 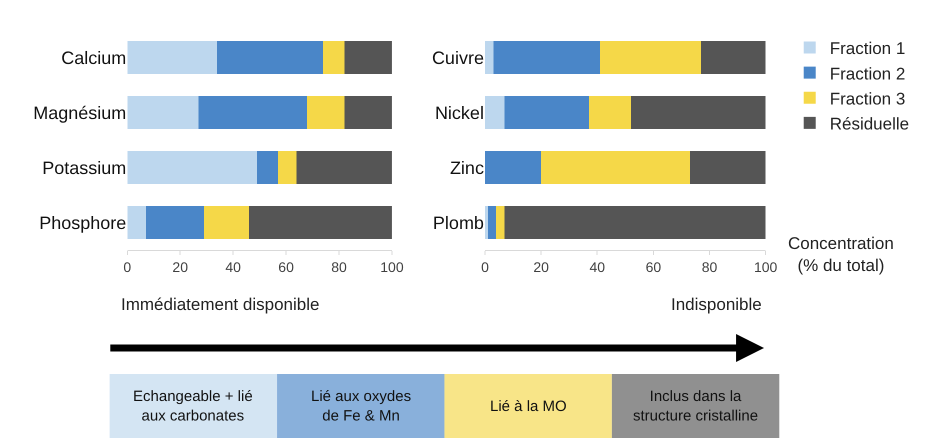 What do you see at coordinates (868, 74) in the screenshot?
I see `legend-label: Fraction 2` at bounding box center [868, 74].